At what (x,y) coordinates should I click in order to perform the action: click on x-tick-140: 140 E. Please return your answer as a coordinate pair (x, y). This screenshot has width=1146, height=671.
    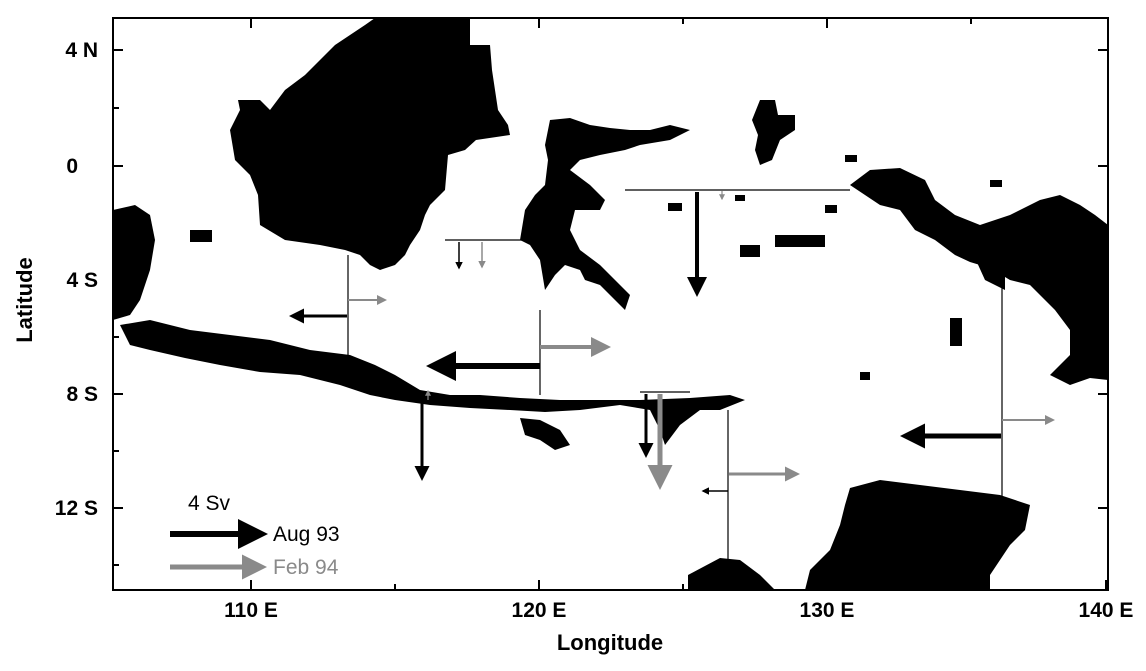
    Looking at the image, I should click on (1106, 610).